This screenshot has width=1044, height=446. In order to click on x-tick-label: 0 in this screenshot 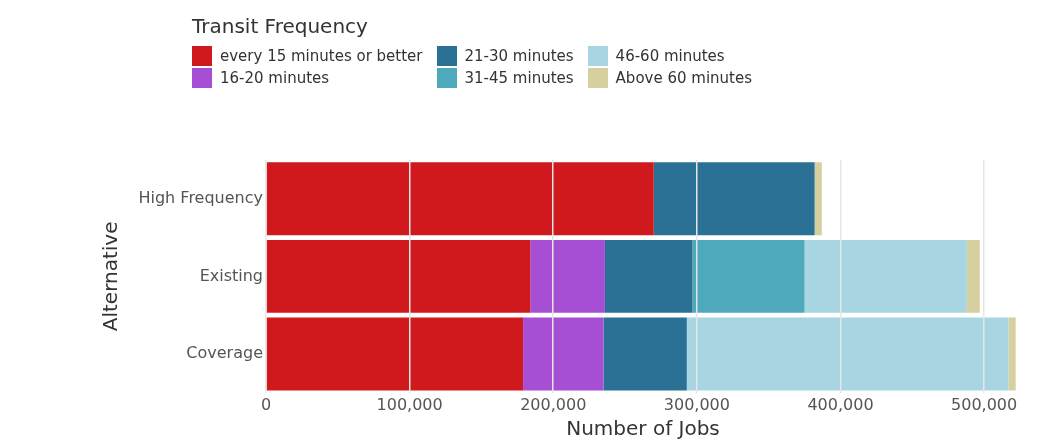, I will do `click(266, 404)`.